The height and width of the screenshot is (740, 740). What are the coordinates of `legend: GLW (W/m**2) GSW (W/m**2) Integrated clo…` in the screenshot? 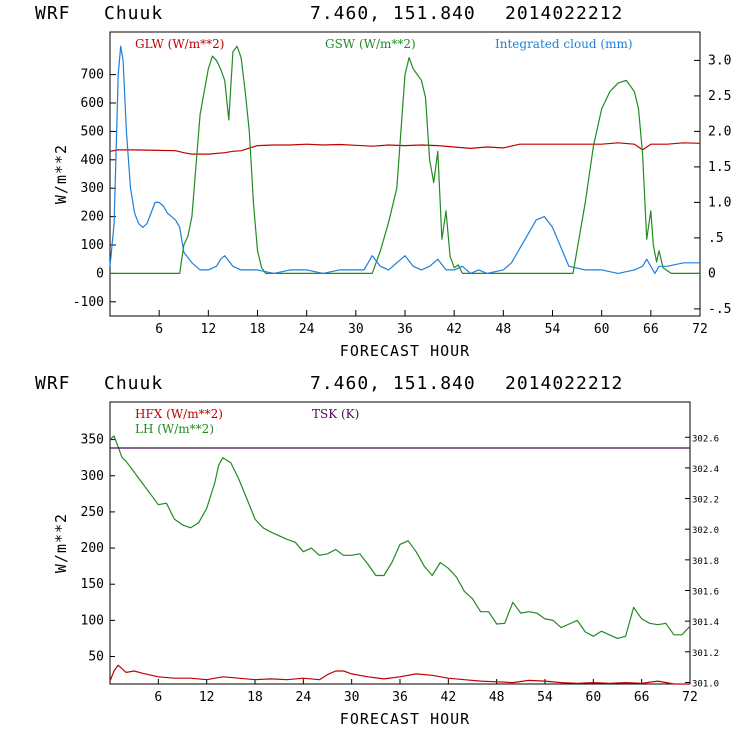 It's located at (384, 44).